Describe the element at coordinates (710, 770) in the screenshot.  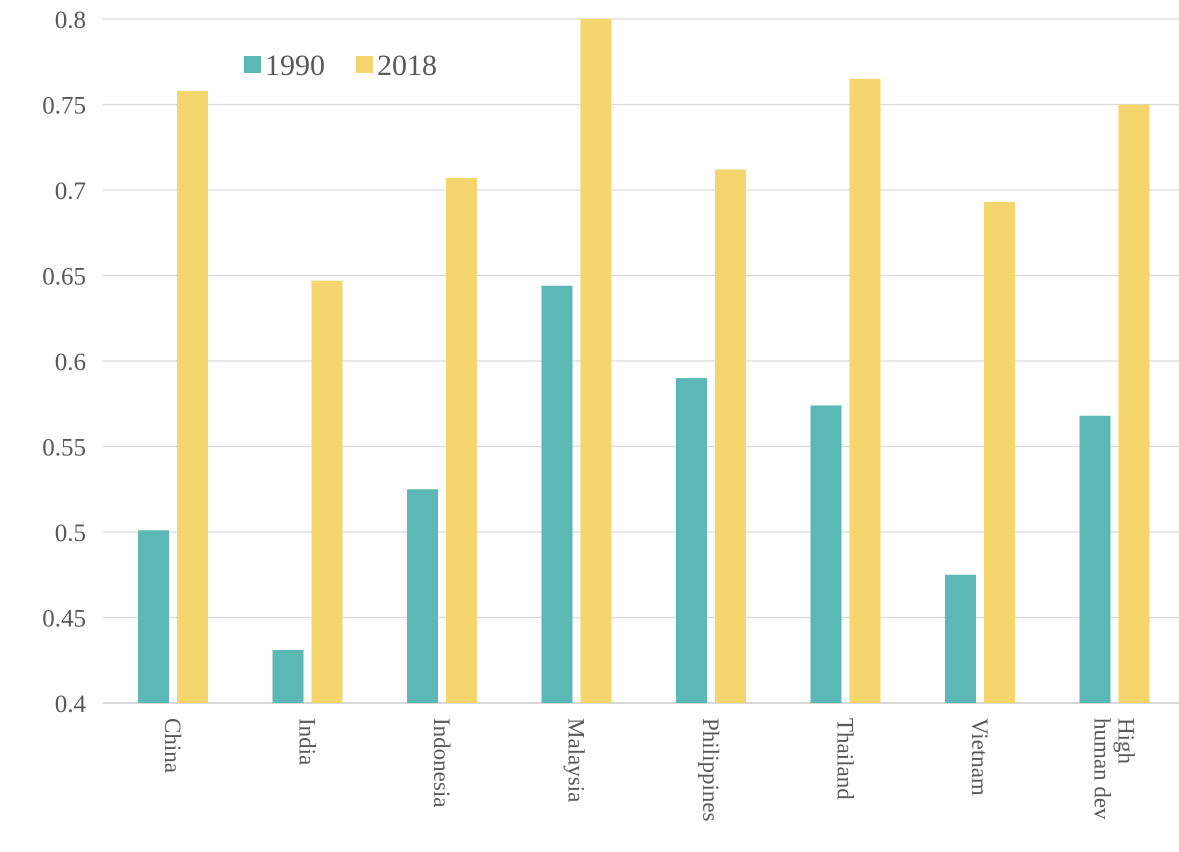
I see `x-tick-label: Philippines` at that location.